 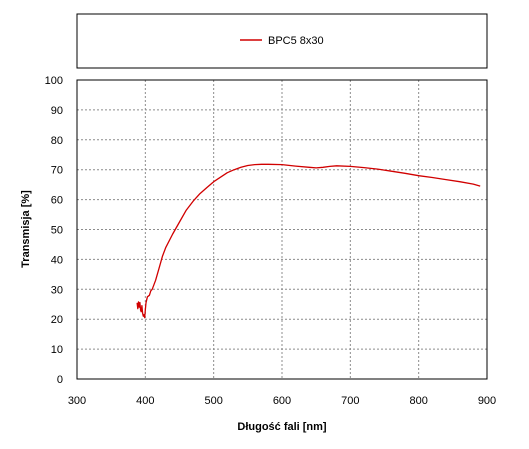 I want to click on x-tick-label: 800, so click(x=418, y=401).